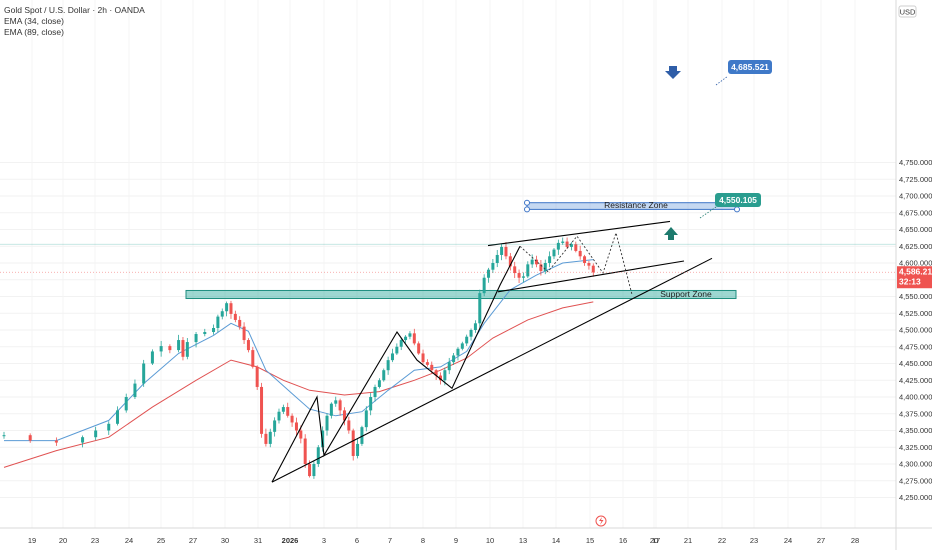 The image size is (932, 550). I want to click on x-tick-label: 25, so click(161, 540).